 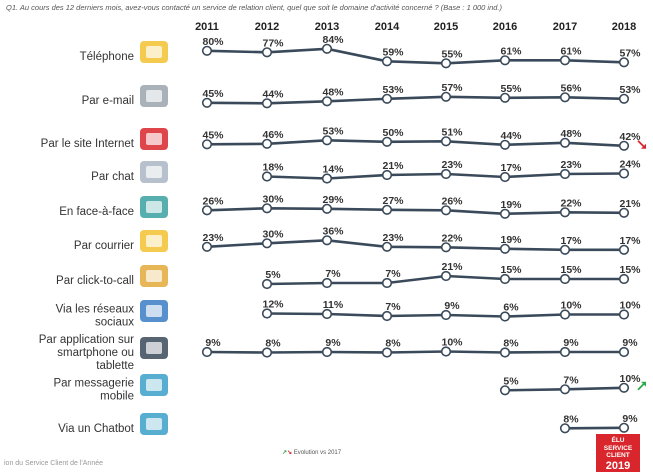 I want to click on website-icon, so click(x=154, y=139).